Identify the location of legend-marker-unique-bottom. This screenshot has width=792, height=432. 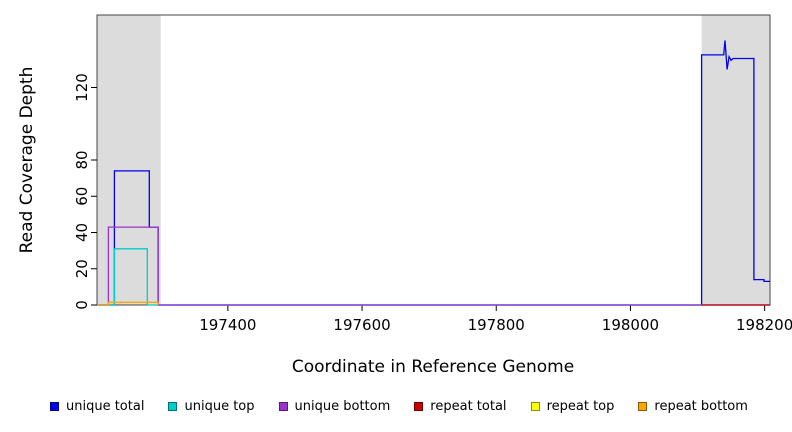
(283, 406).